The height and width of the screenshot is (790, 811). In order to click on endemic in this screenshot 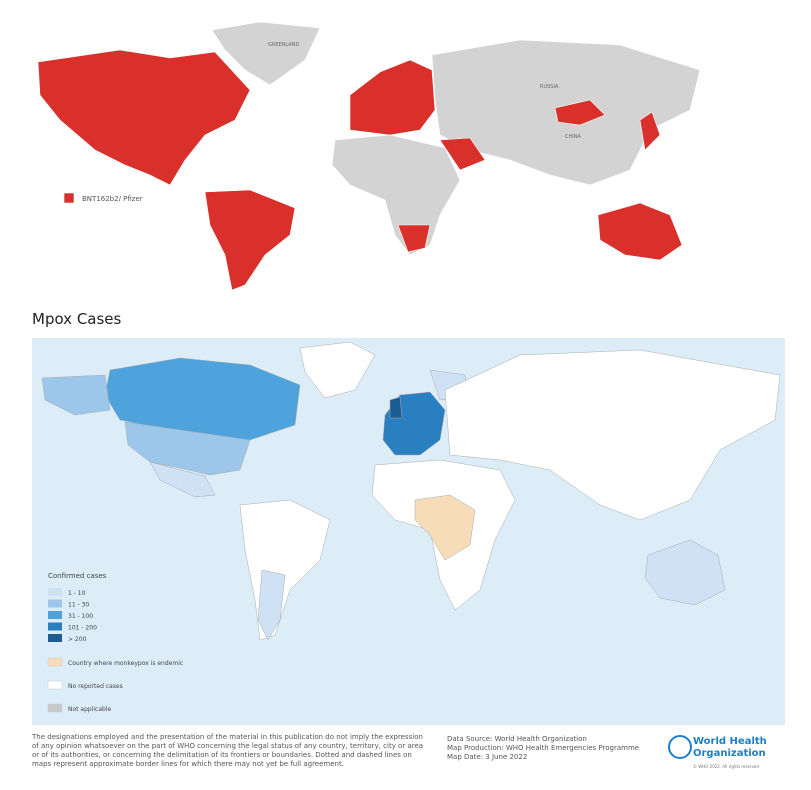, I will do `click(445, 527)`.